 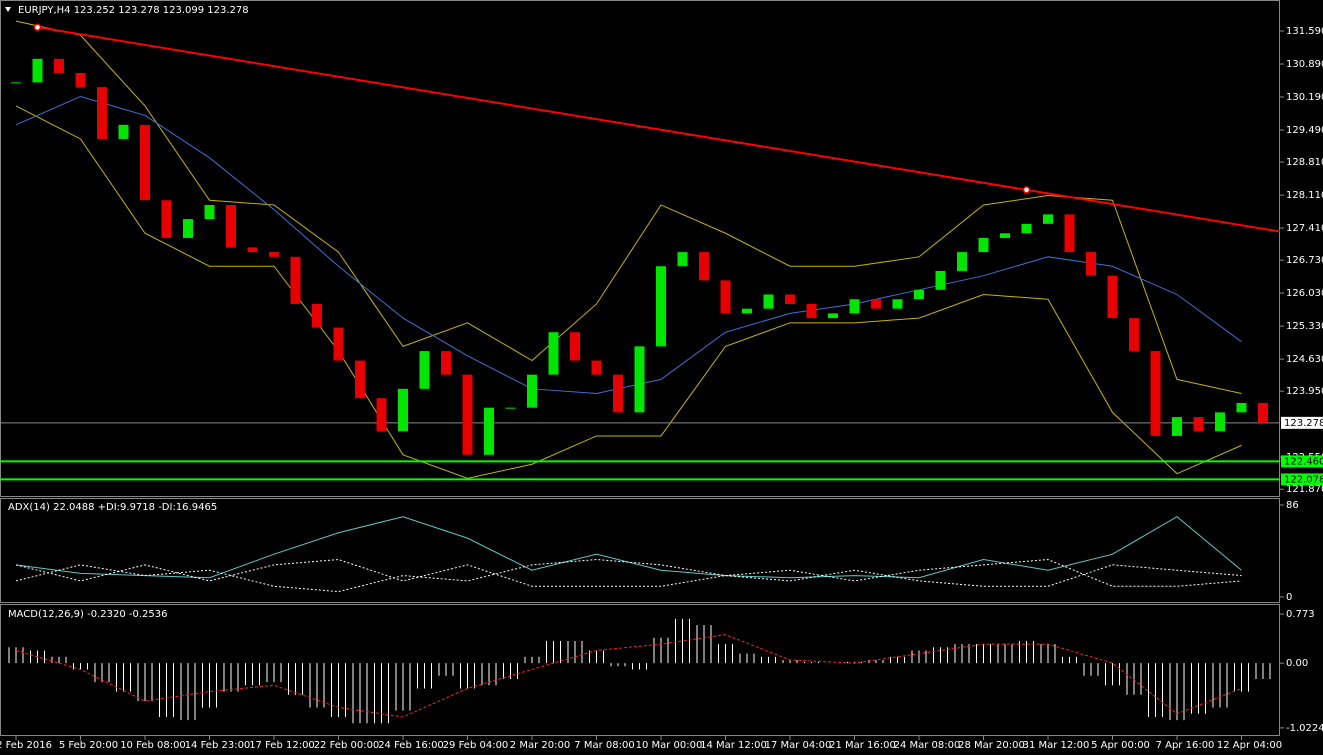 I want to click on adx-title: ADX(14) 22.0488 +DI:9.9718 -DI:16.9465, so click(x=112, y=507).